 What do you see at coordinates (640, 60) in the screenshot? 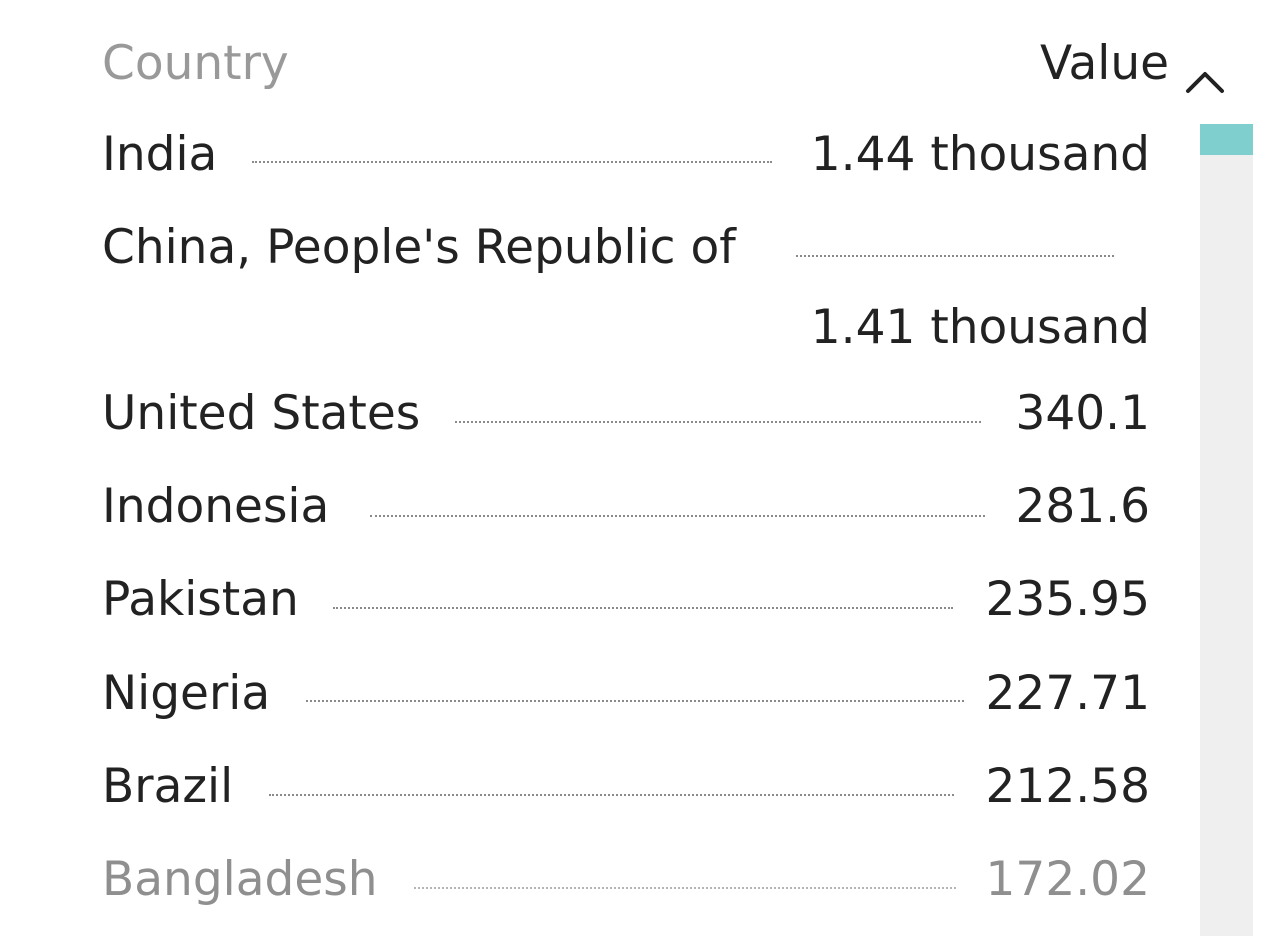
I see `list-header: Country Value` at bounding box center [640, 60].